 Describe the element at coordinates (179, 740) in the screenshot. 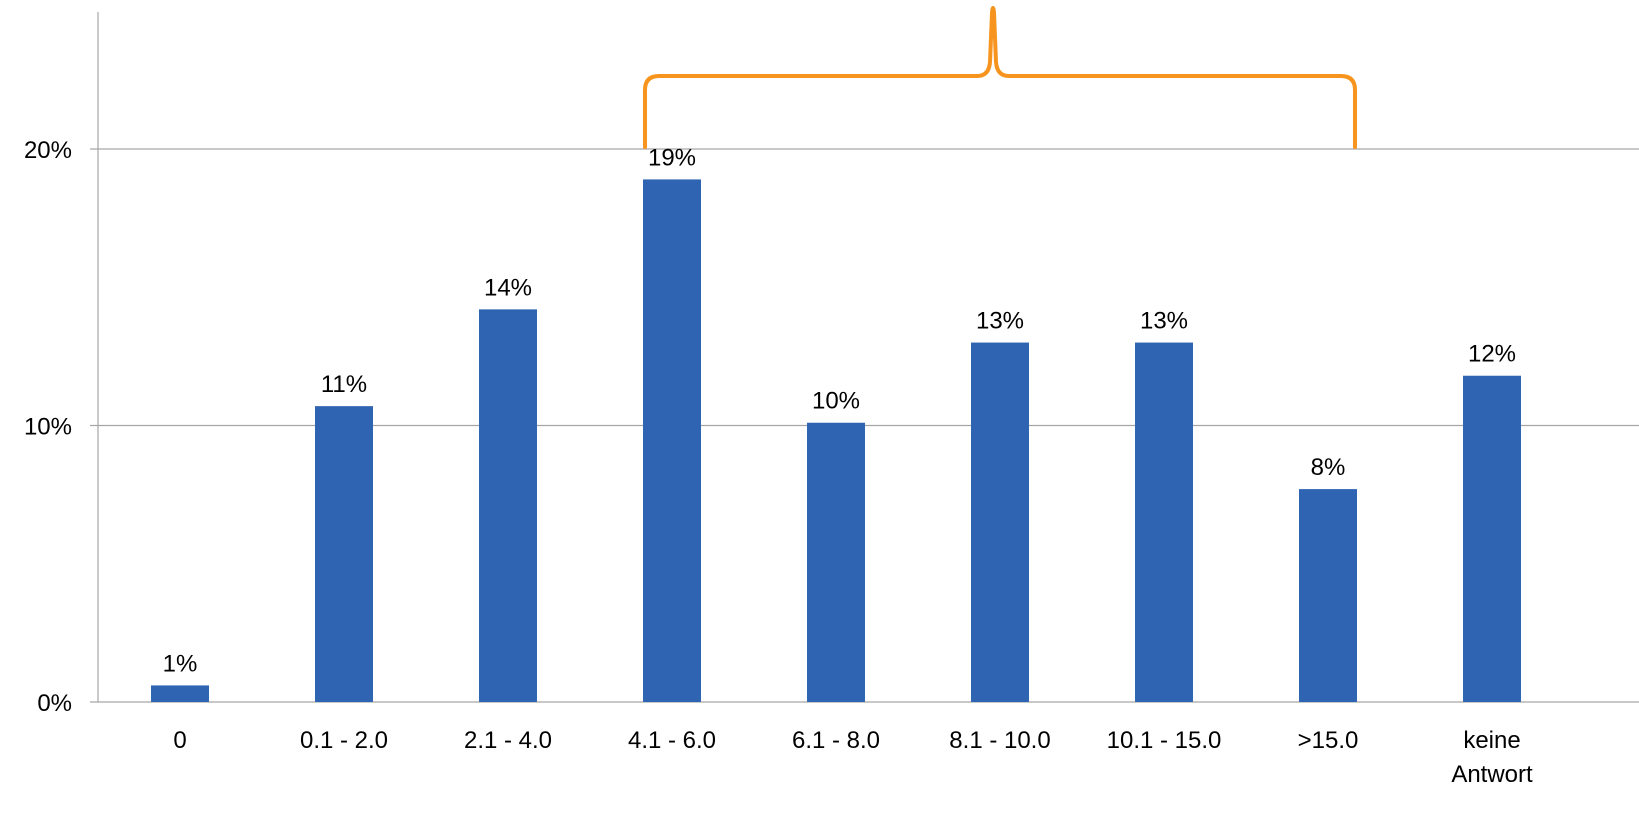

I see `x-tick-label: 0` at that location.